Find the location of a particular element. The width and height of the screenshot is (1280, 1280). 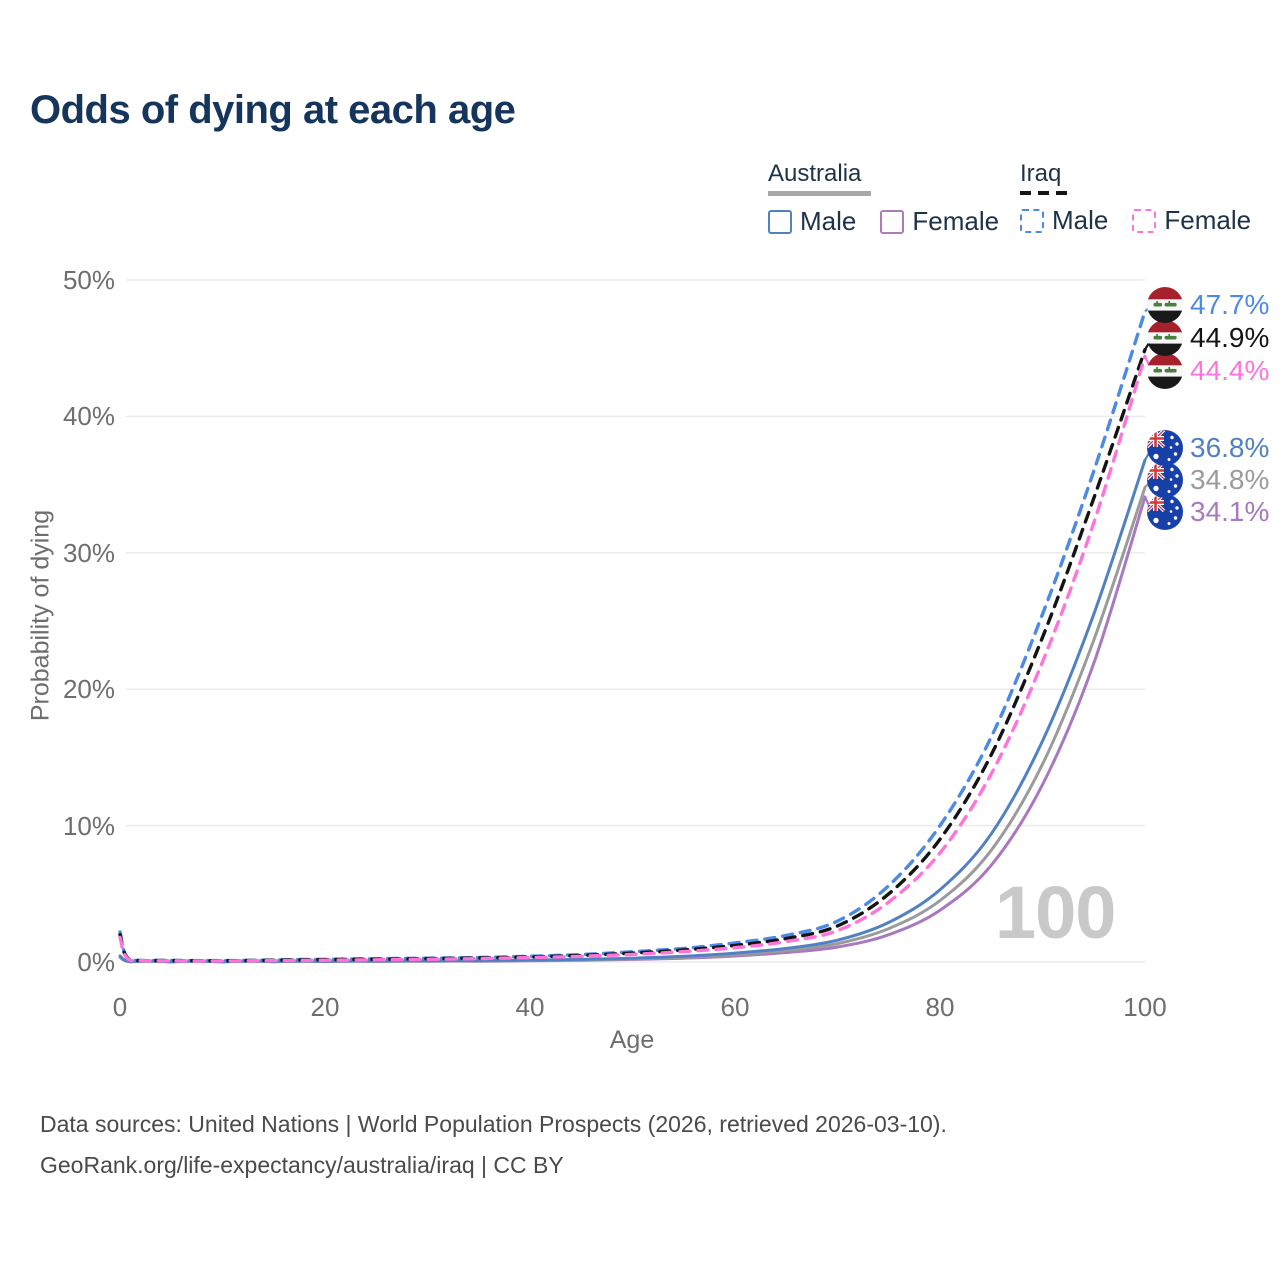

end-label-australia-female: 34.1% is located at coordinates (1208, 512).